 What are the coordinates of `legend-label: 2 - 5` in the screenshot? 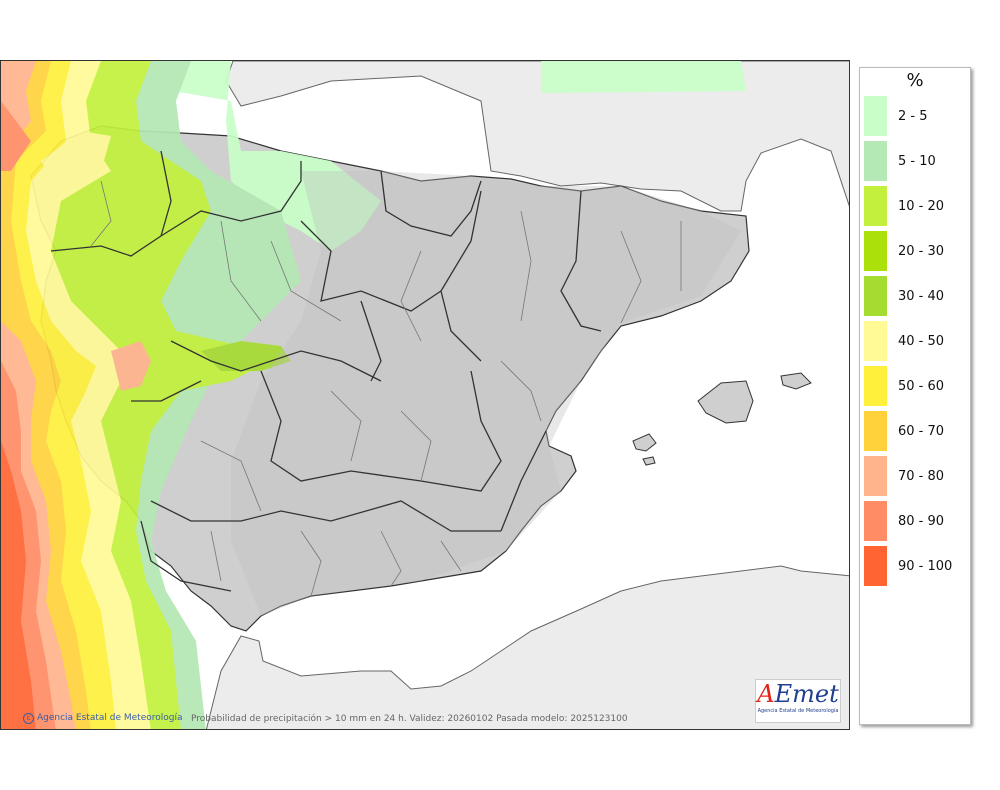 It's located at (913, 116).